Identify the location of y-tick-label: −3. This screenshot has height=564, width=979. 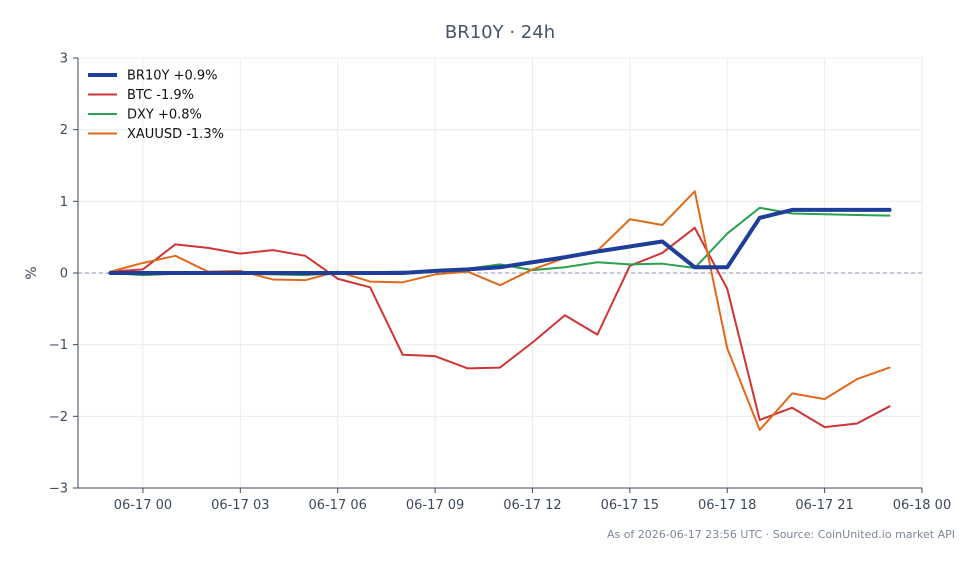
(58, 489).